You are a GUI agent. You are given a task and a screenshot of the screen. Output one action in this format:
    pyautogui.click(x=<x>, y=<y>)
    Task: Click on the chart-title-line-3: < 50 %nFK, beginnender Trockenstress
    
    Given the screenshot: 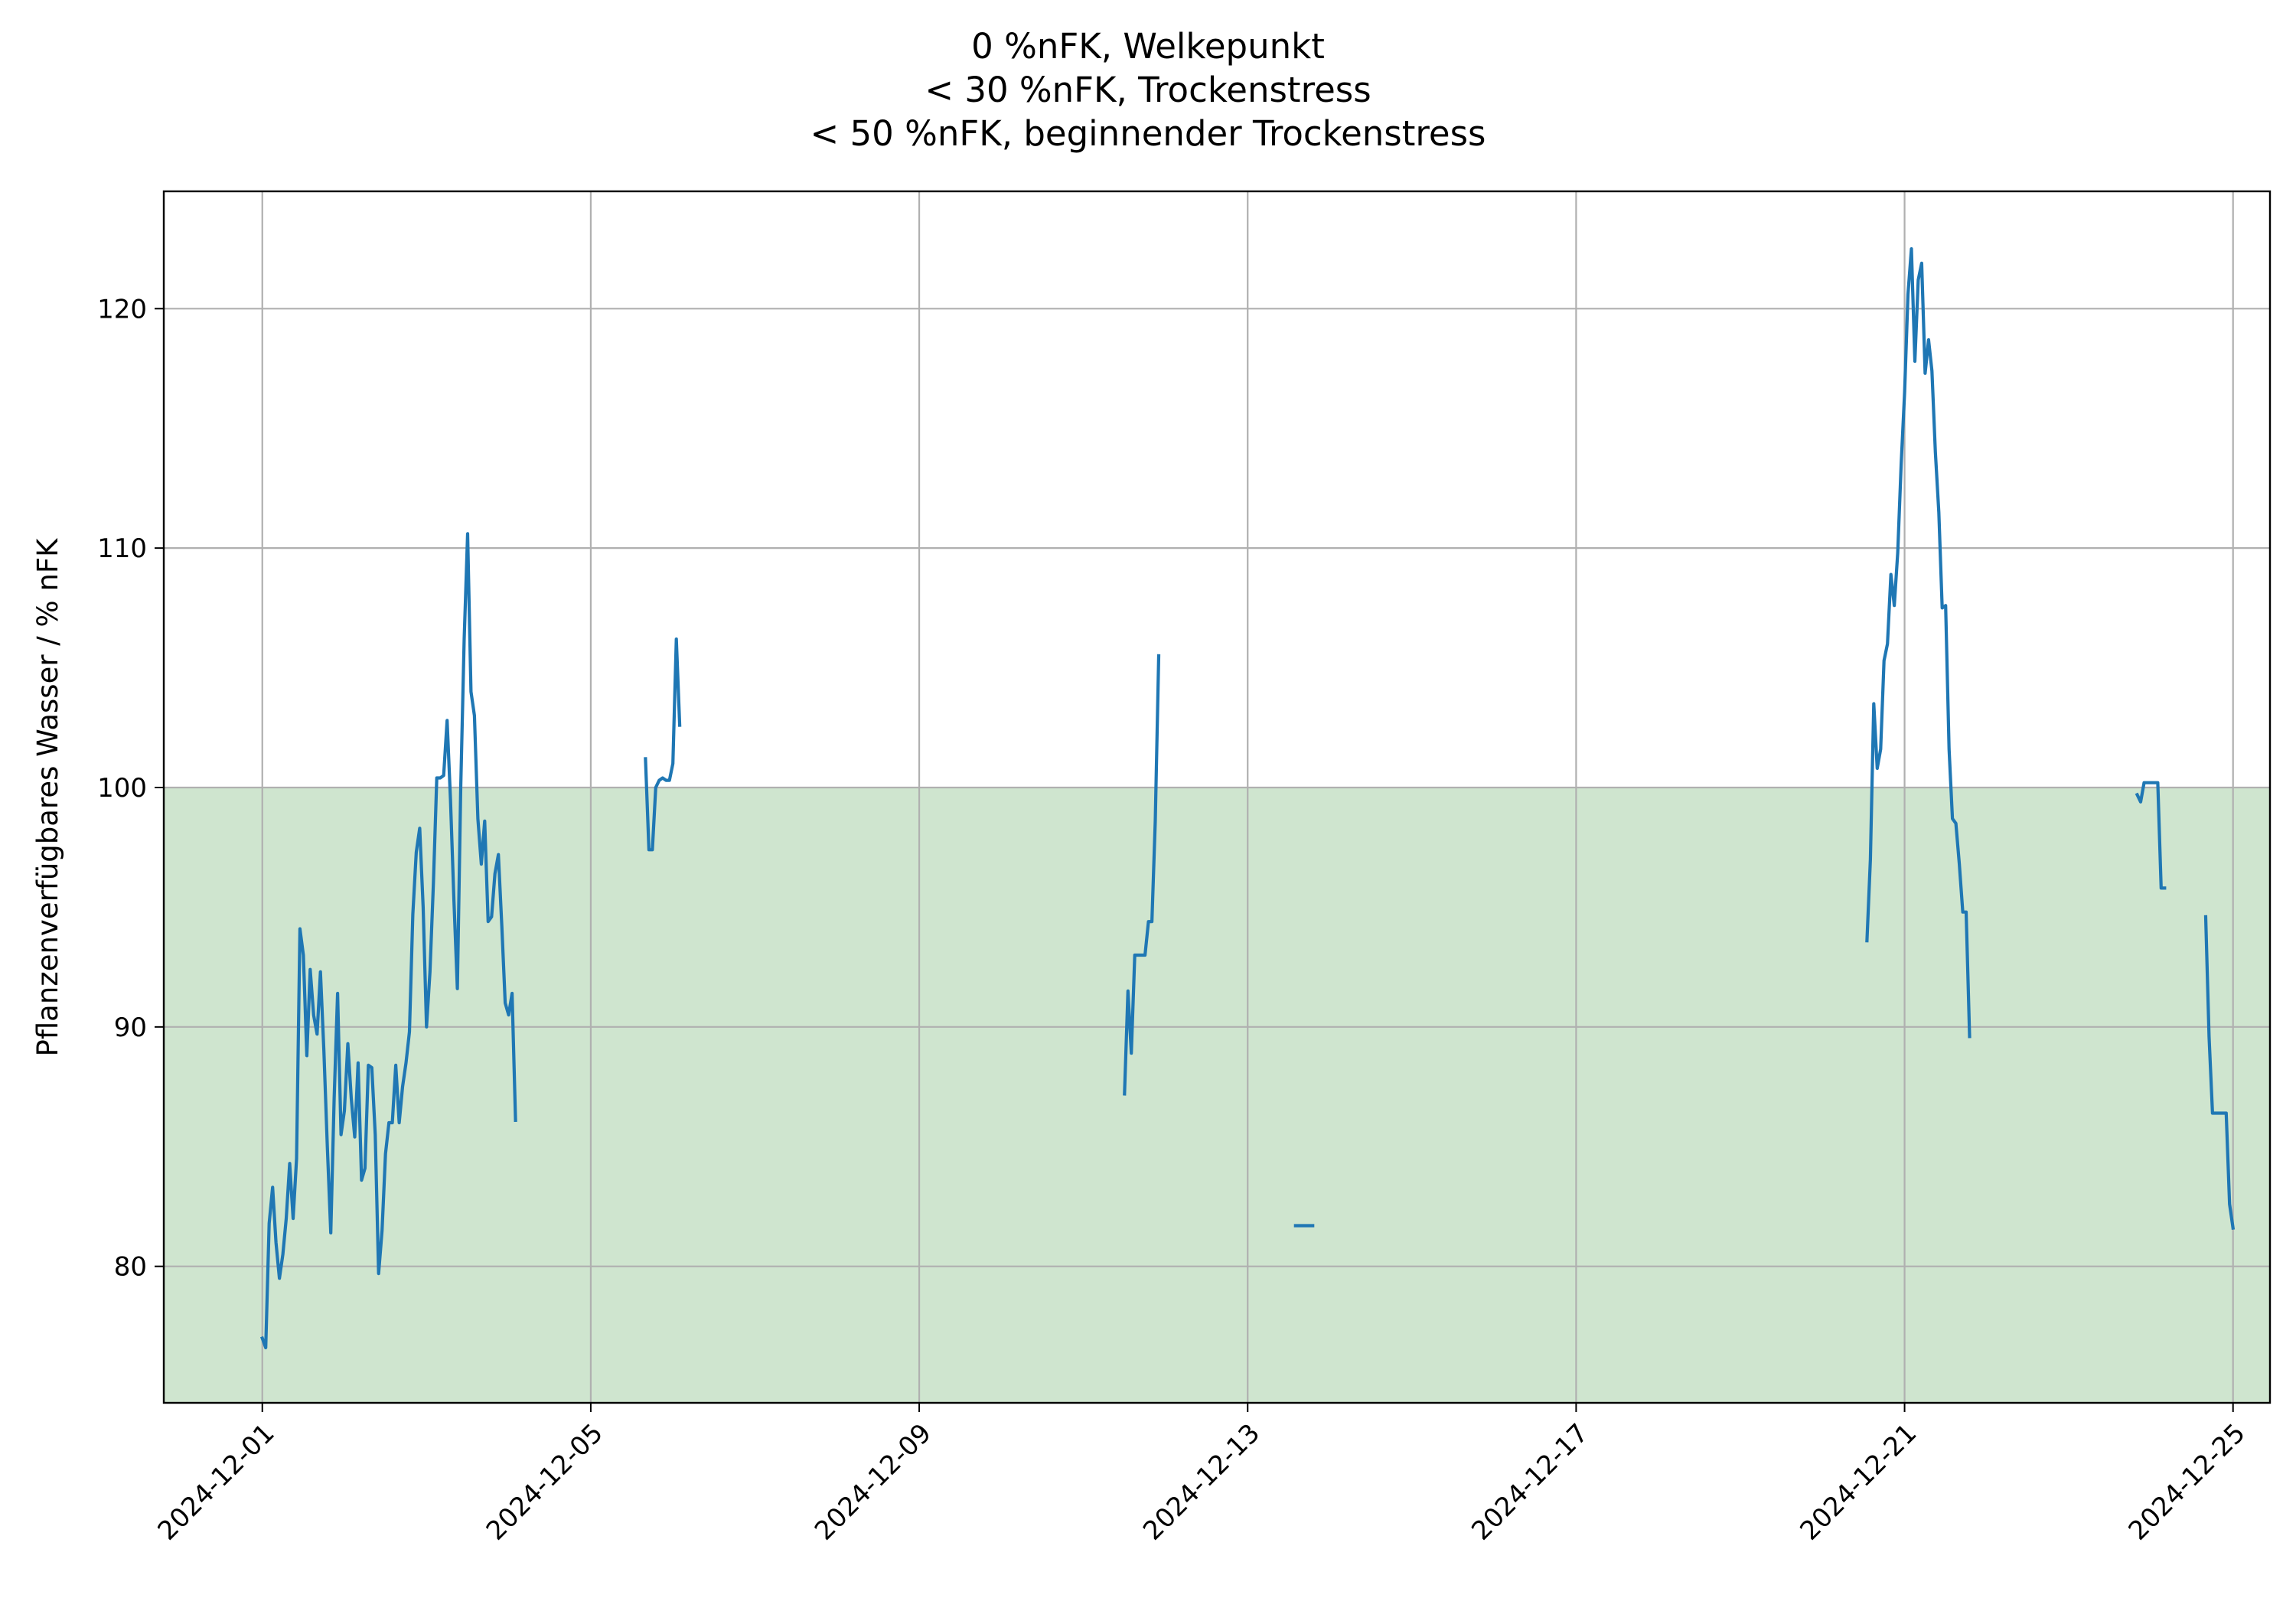 What is the action you would take?
    pyautogui.click(x=1148, y=133)
    